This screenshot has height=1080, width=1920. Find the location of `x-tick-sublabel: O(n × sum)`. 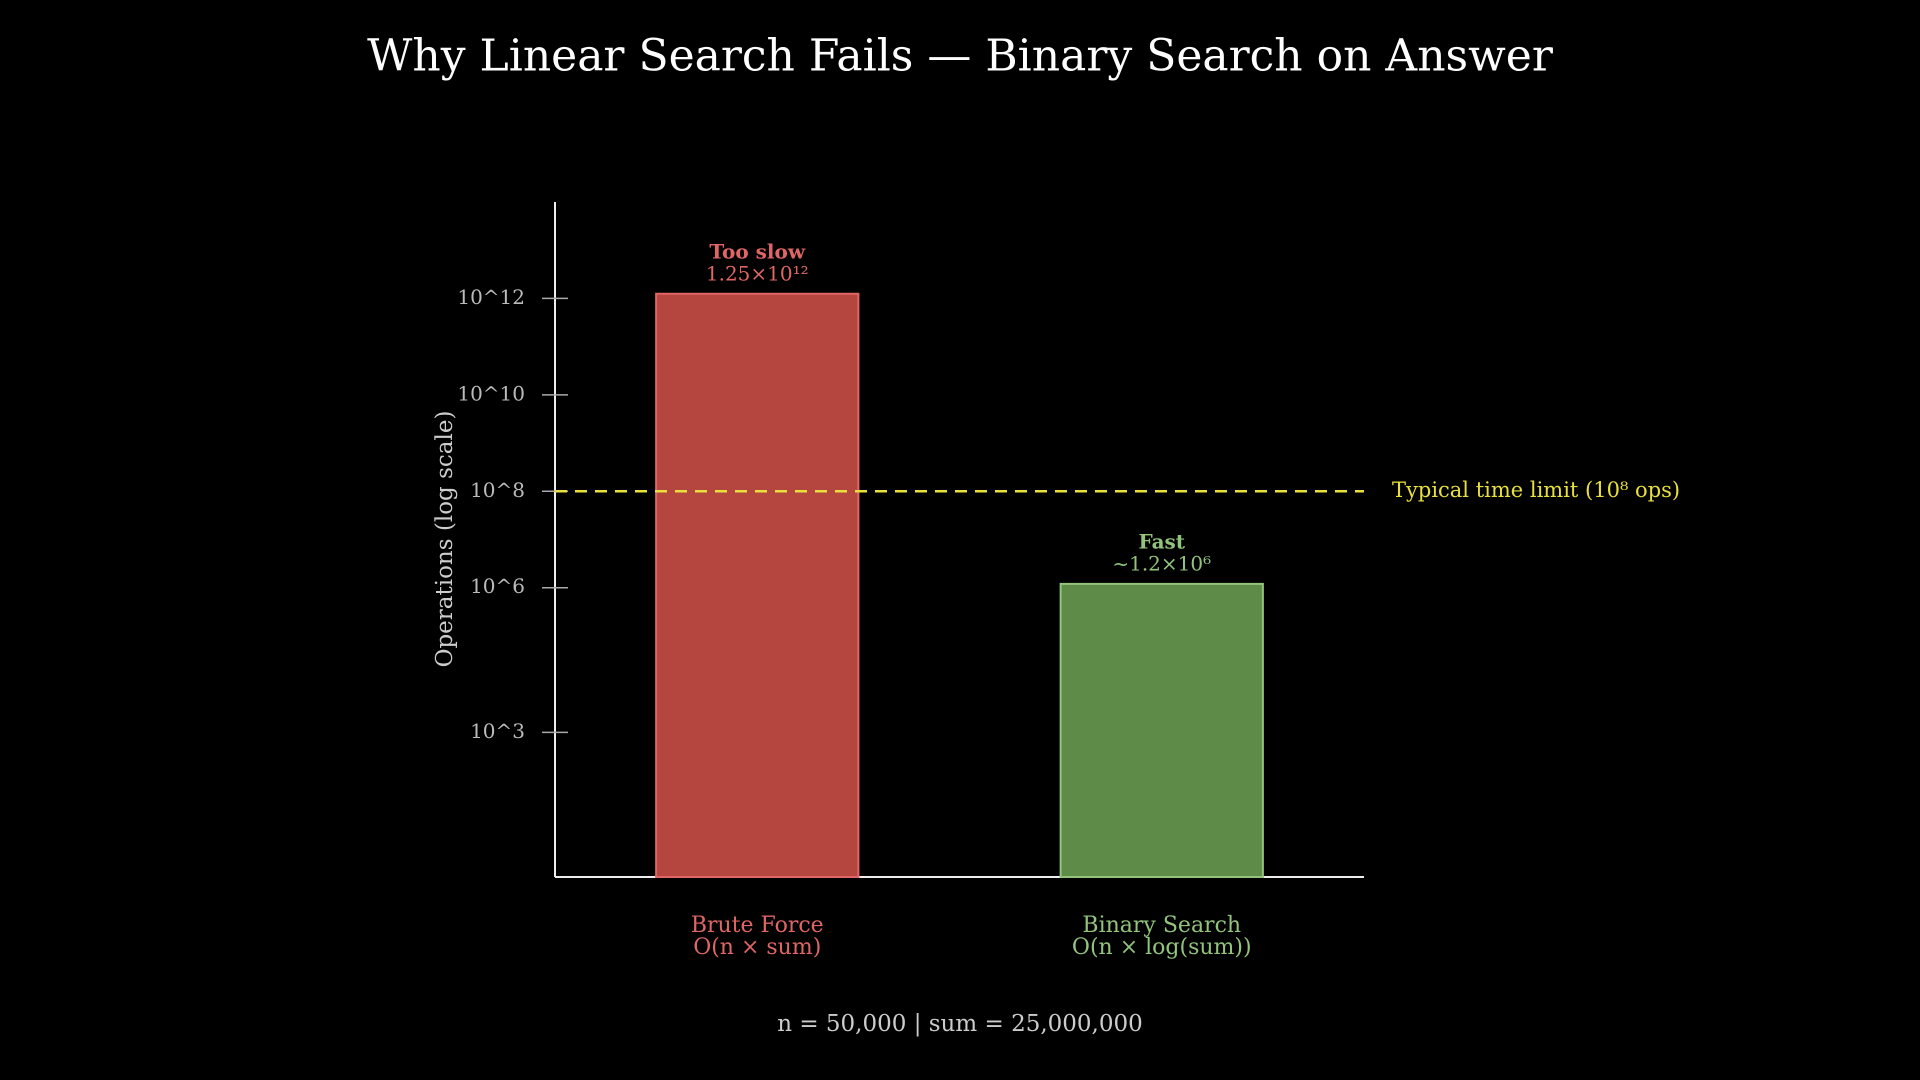

x-tick-sublabel: O(n × sum) is located at coordinates (757, 947).